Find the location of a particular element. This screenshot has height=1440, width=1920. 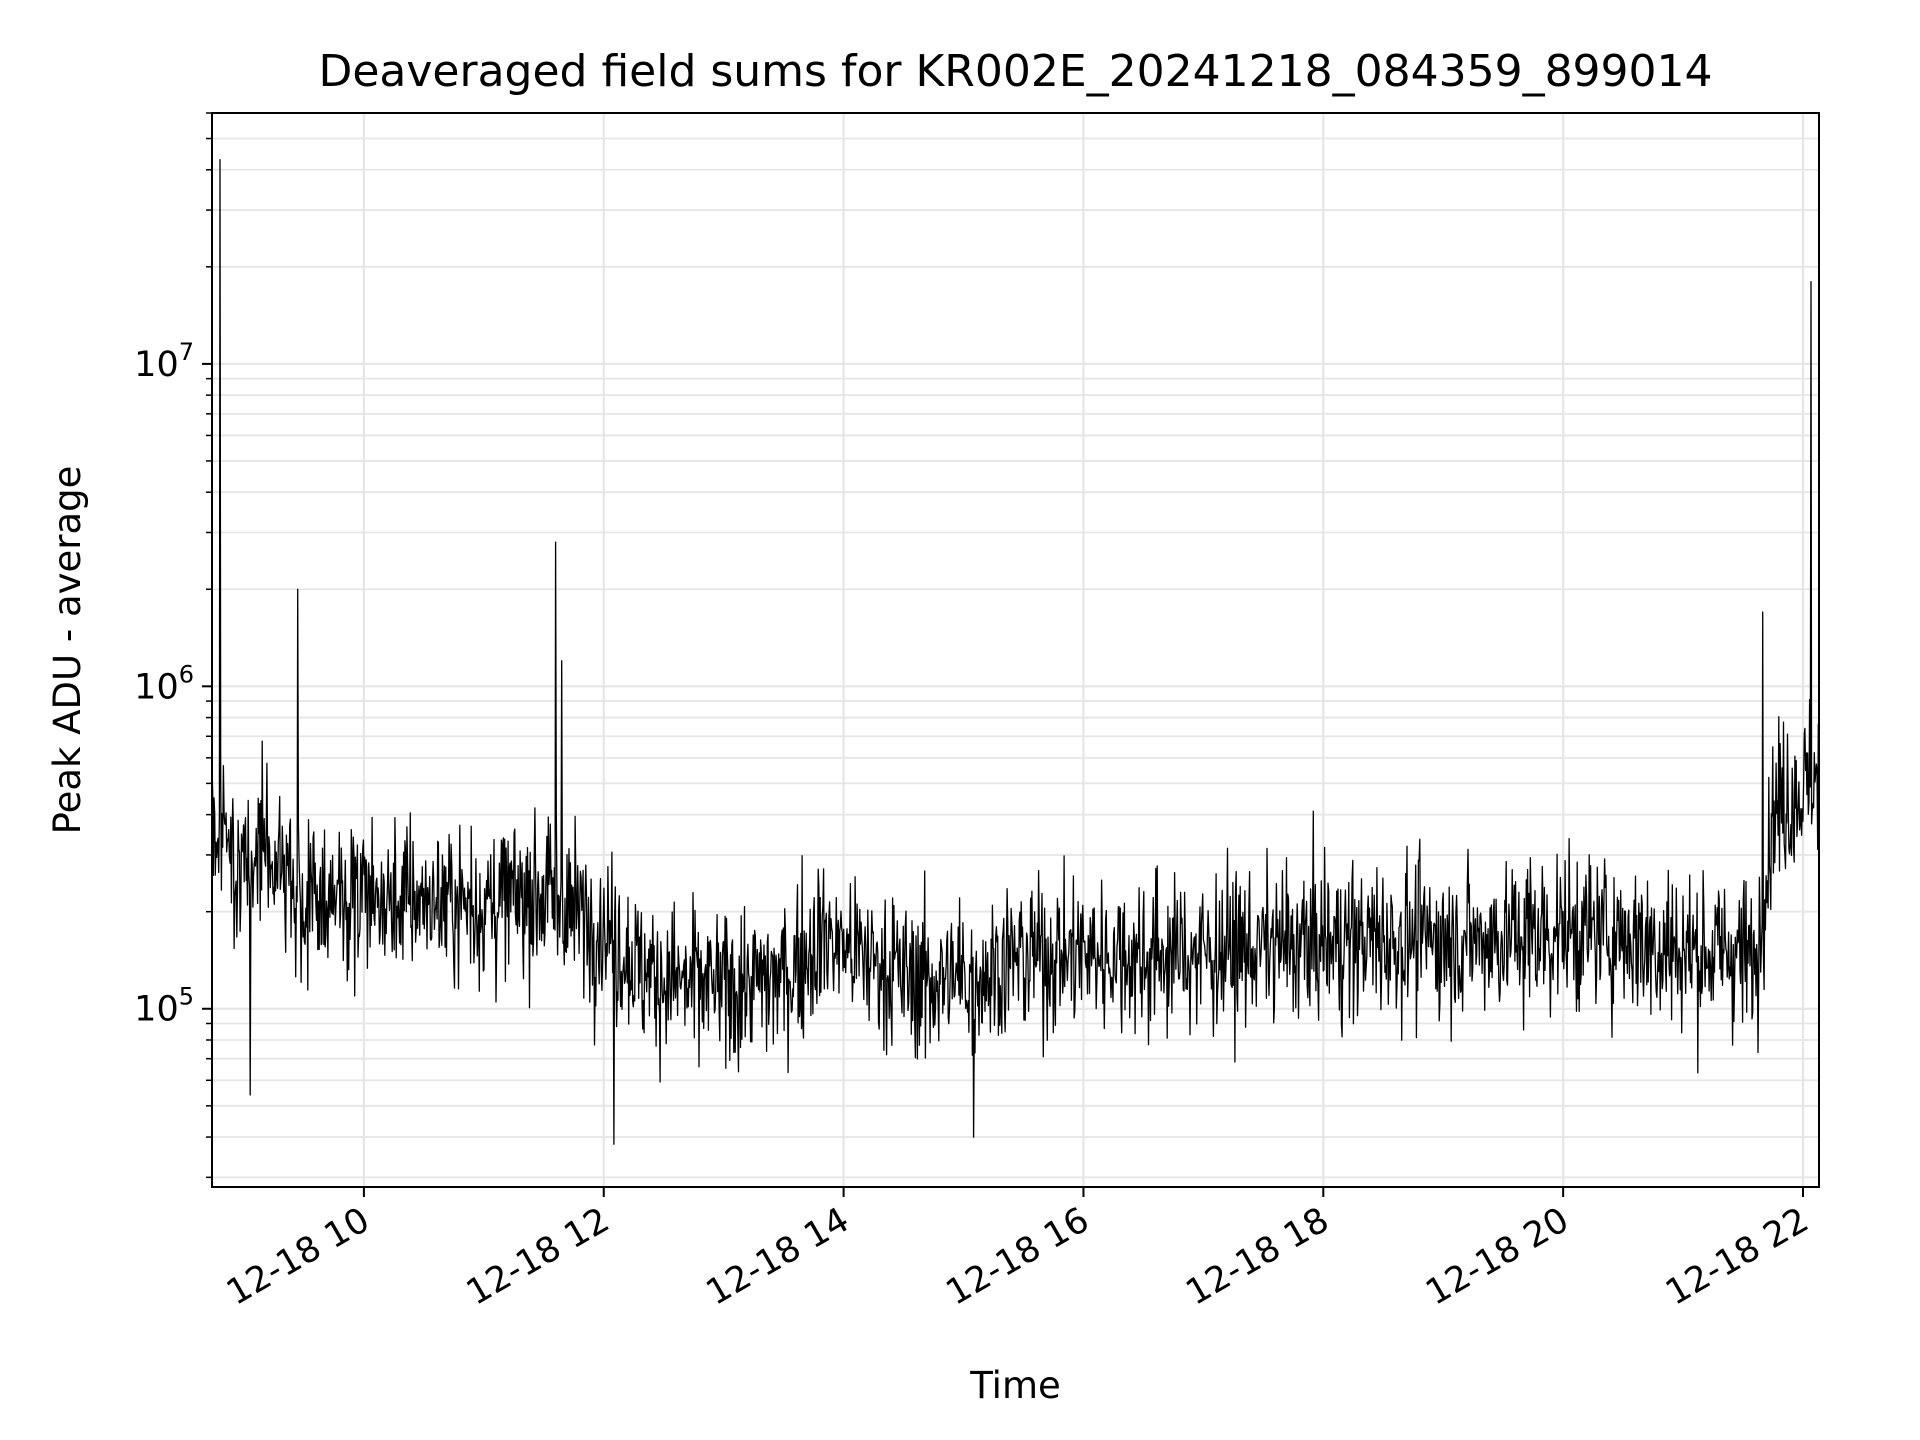

x-axis-label: Time is located at coordinates (1015, 1385).